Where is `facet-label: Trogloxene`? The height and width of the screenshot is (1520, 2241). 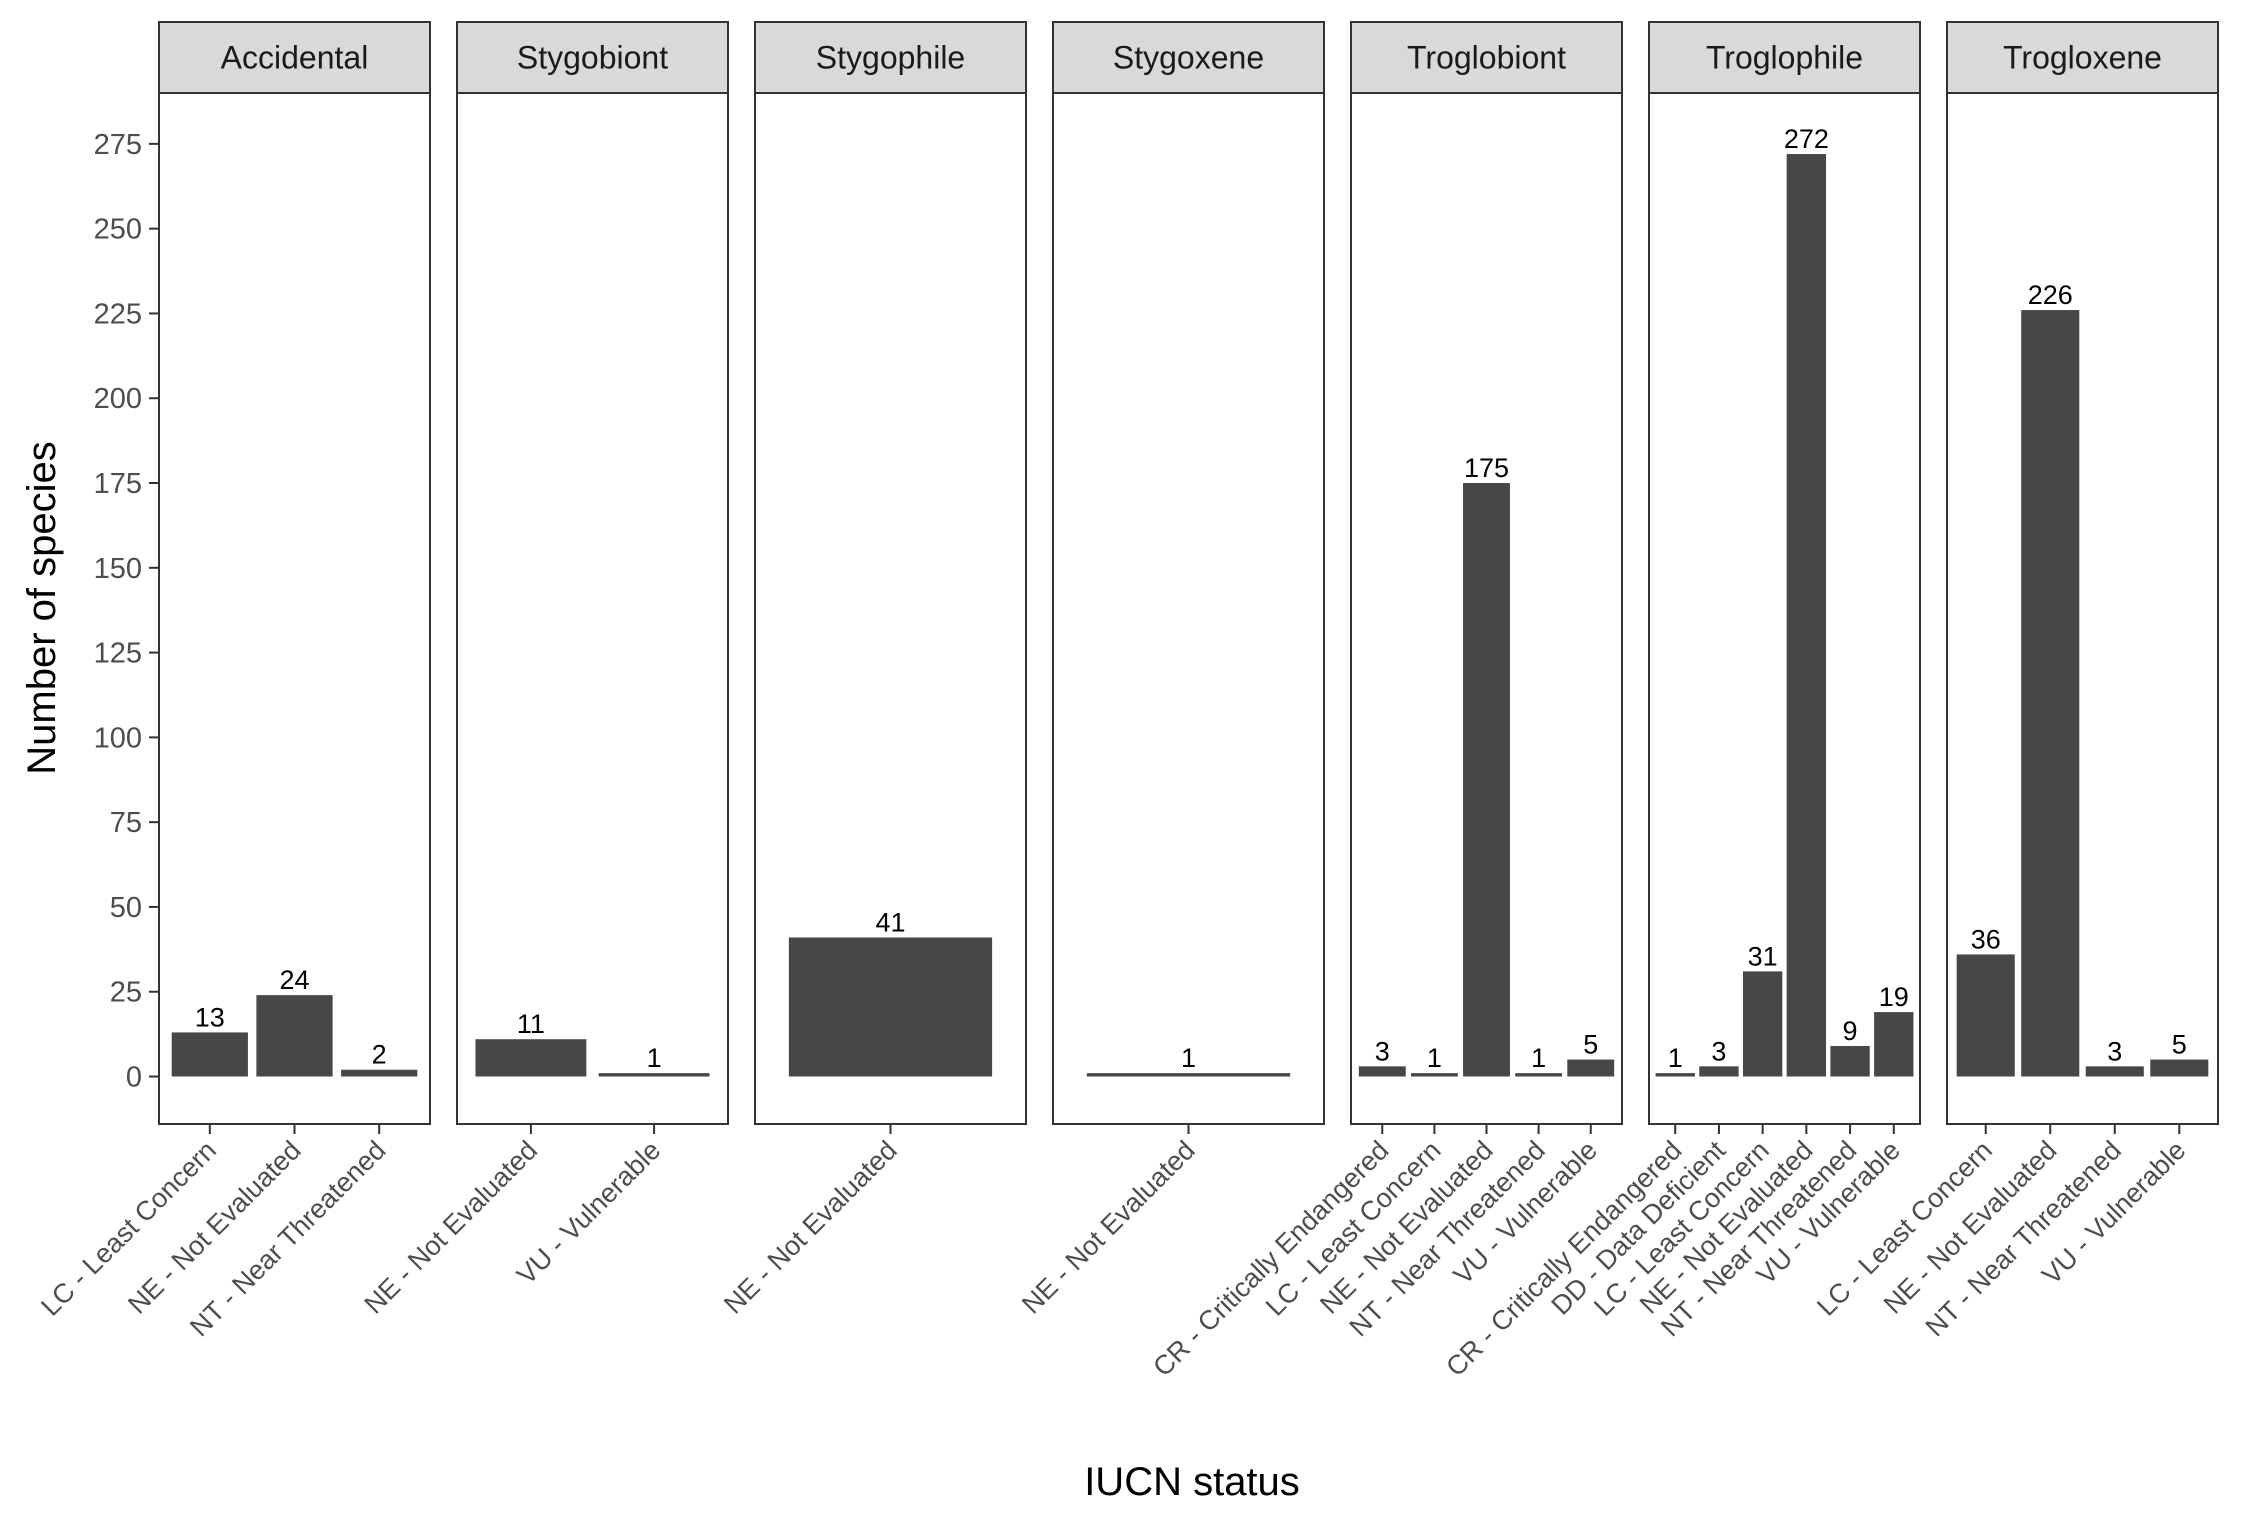
facet-label: Trogloxene is located at coordinates (2082, 58).